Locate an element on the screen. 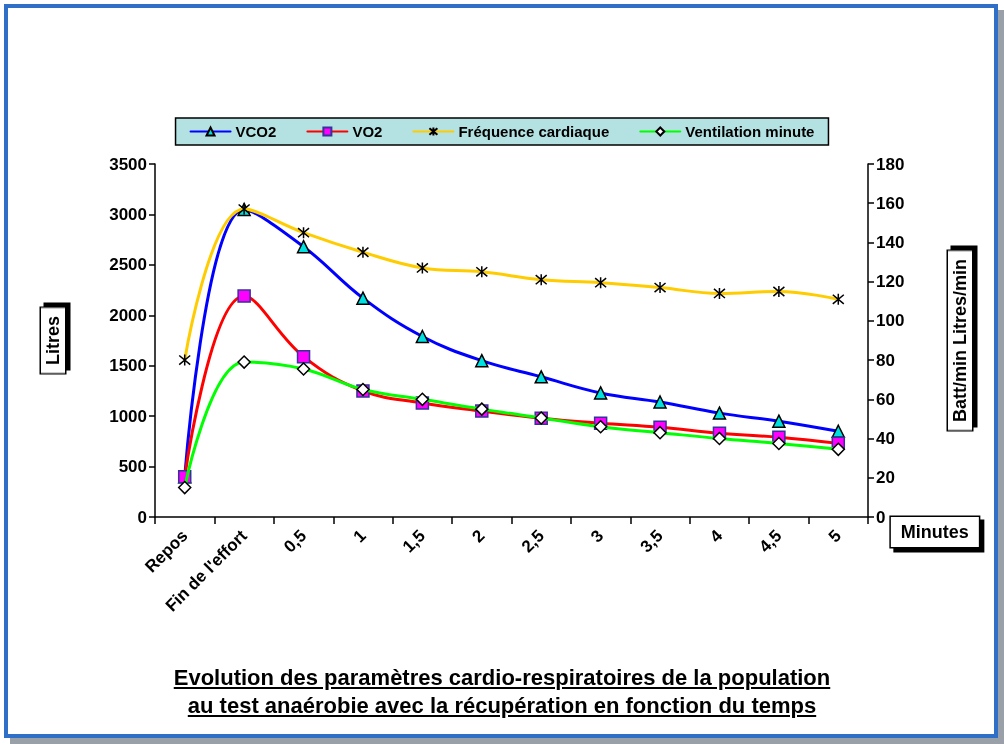  x-tick-label: 2,5 is located at coordinates (532, 541).